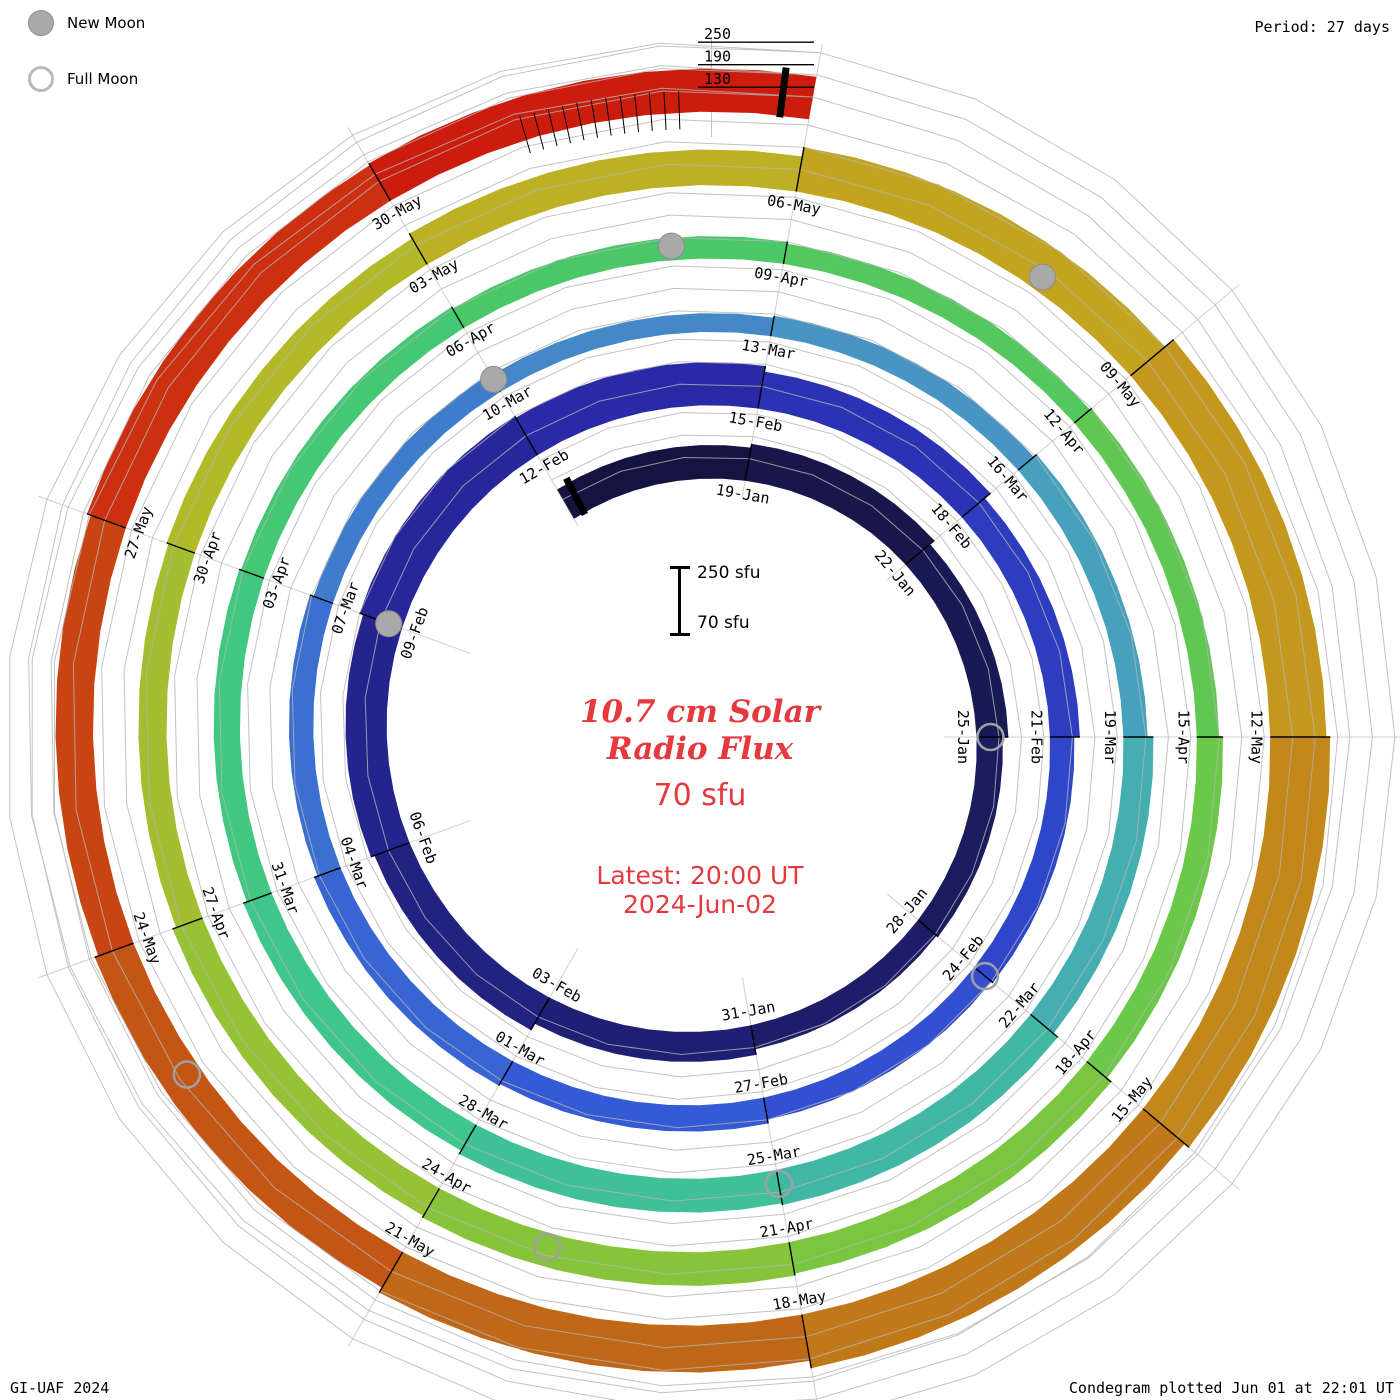 This screenshot has height=1400, width=1400. What do you see at coordinates (640, 409) in the screenshot?
I see `flux-segment-12-Feb` at bounding box center [640, 409].